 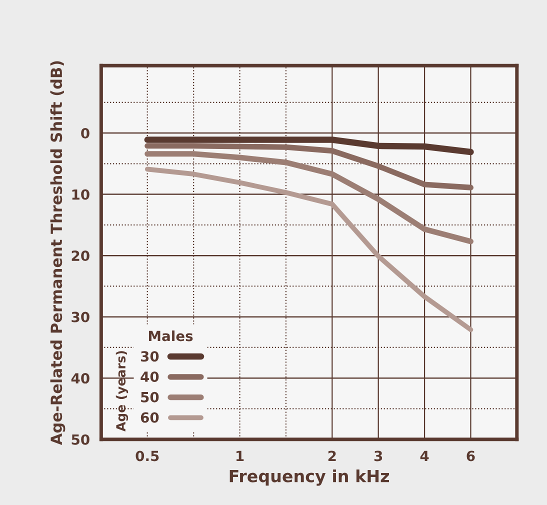 What do you see at coordinates (149, 376) in the screenshot?
I see `legend-label: 40` at bounding box center [149, 376].